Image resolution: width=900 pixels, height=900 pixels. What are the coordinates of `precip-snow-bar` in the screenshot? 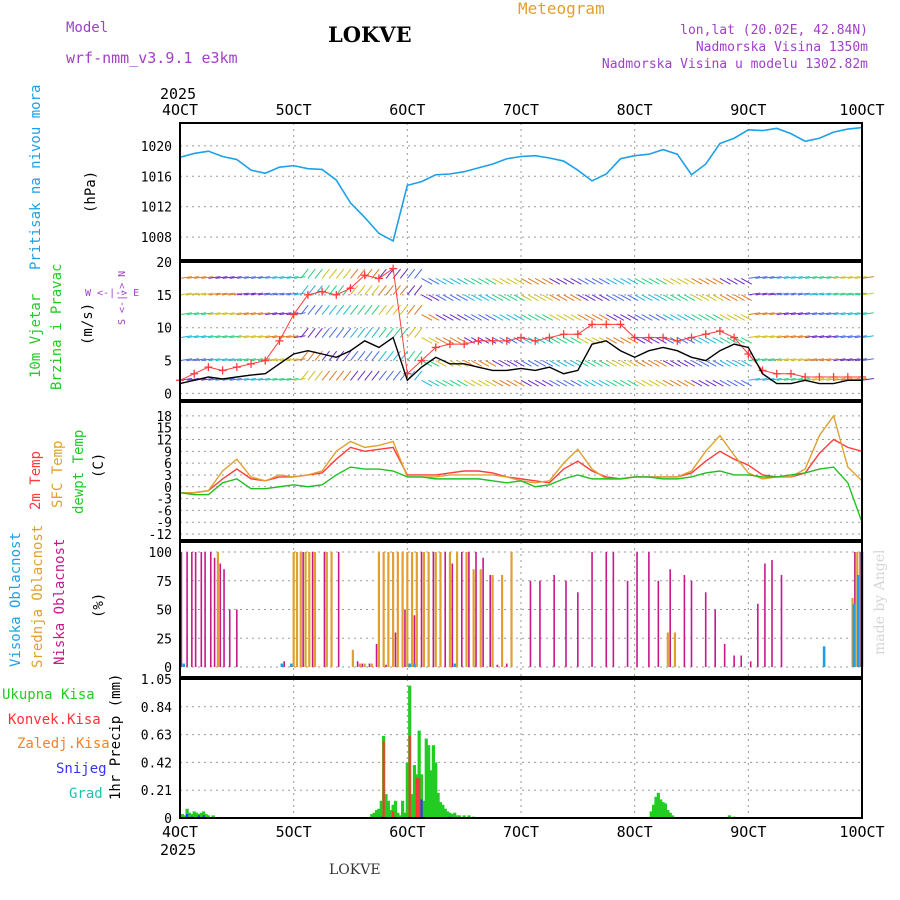 It's located at (421, 808).